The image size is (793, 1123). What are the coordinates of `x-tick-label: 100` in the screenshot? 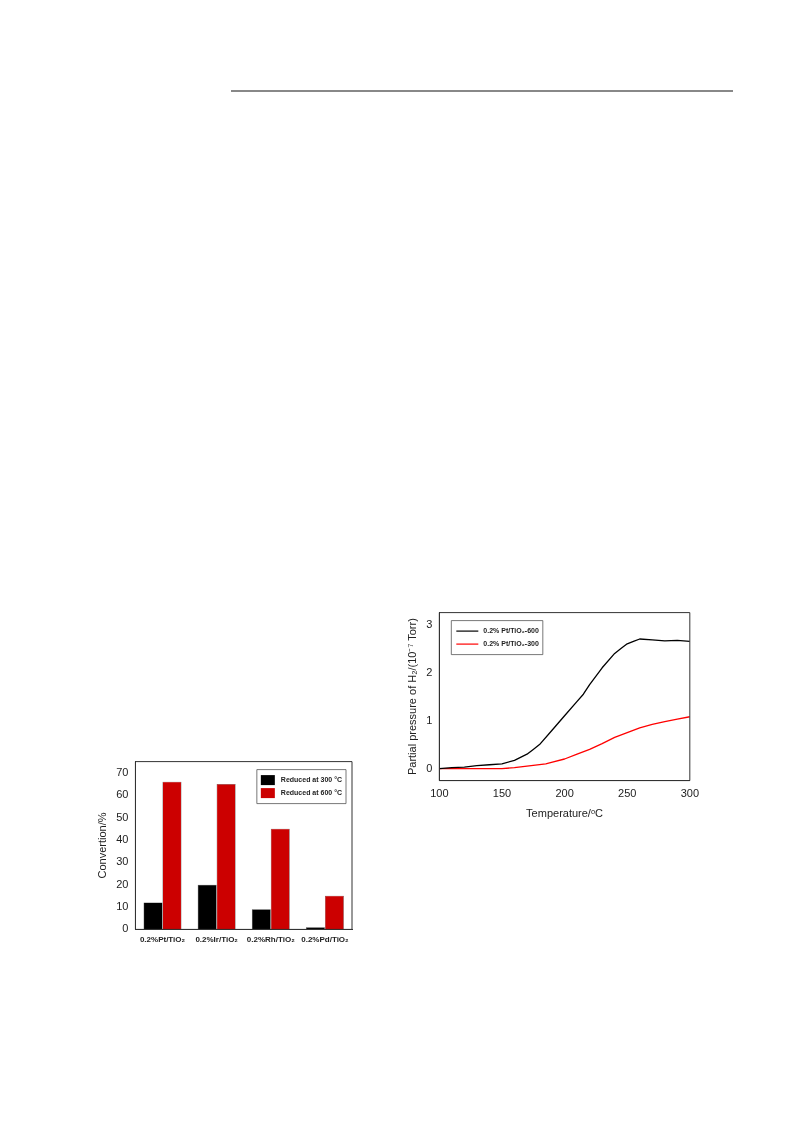 It's located at (439, 793).